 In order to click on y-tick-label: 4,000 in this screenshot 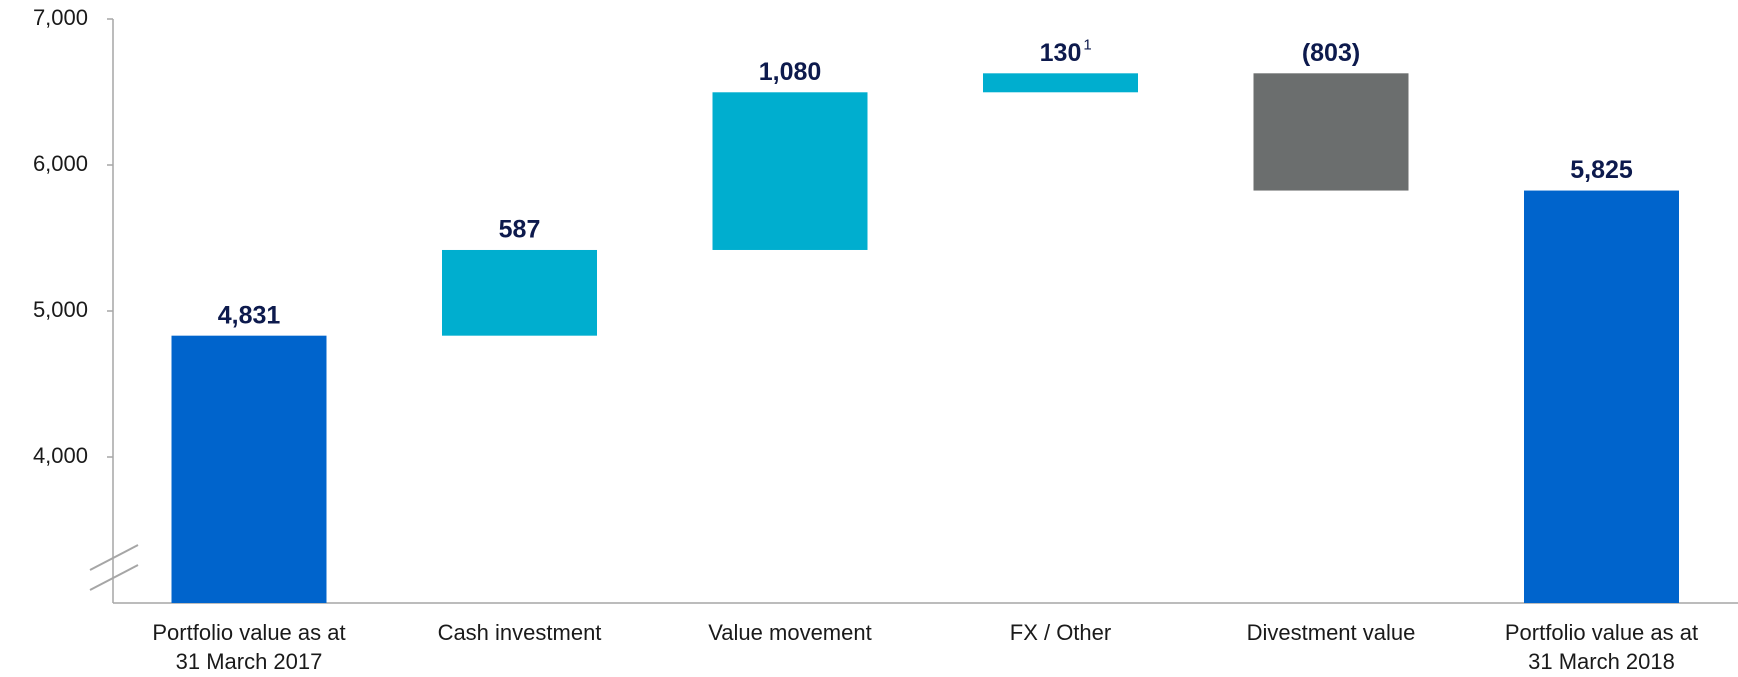, I will do `click(60, 455)`.